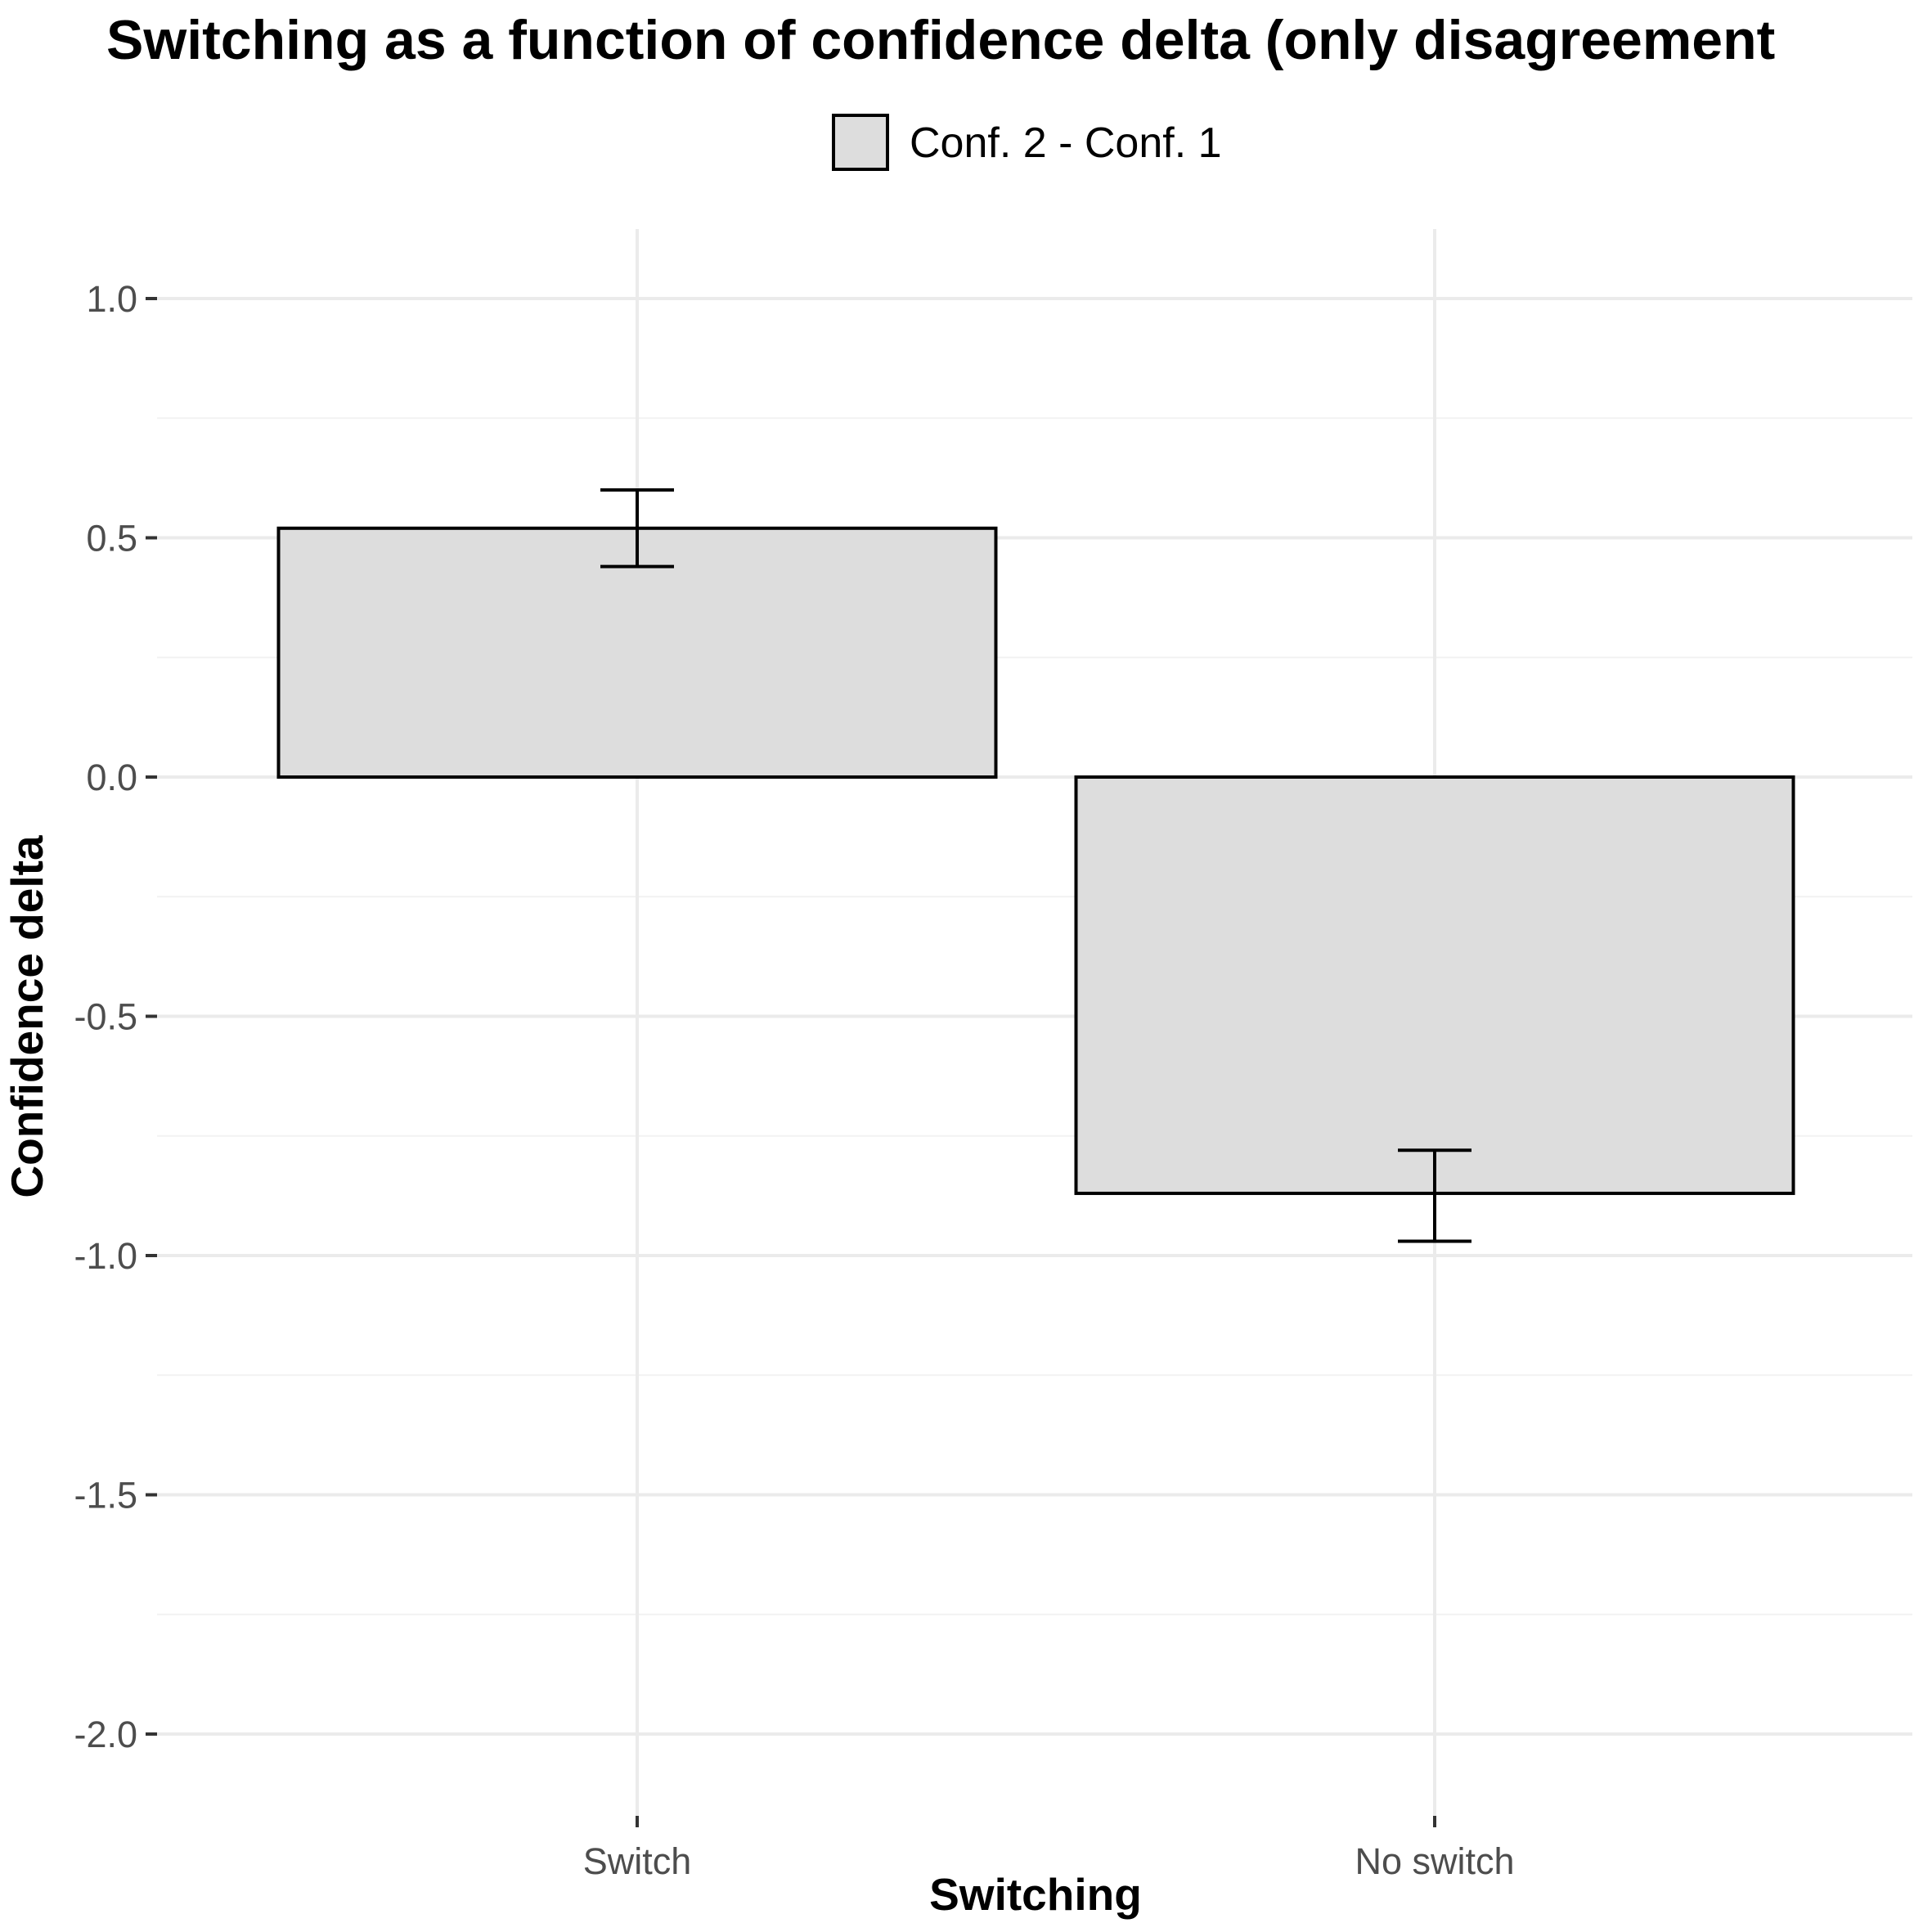  I want to click on y-tick-label: -1.0, so click(105, 1256).